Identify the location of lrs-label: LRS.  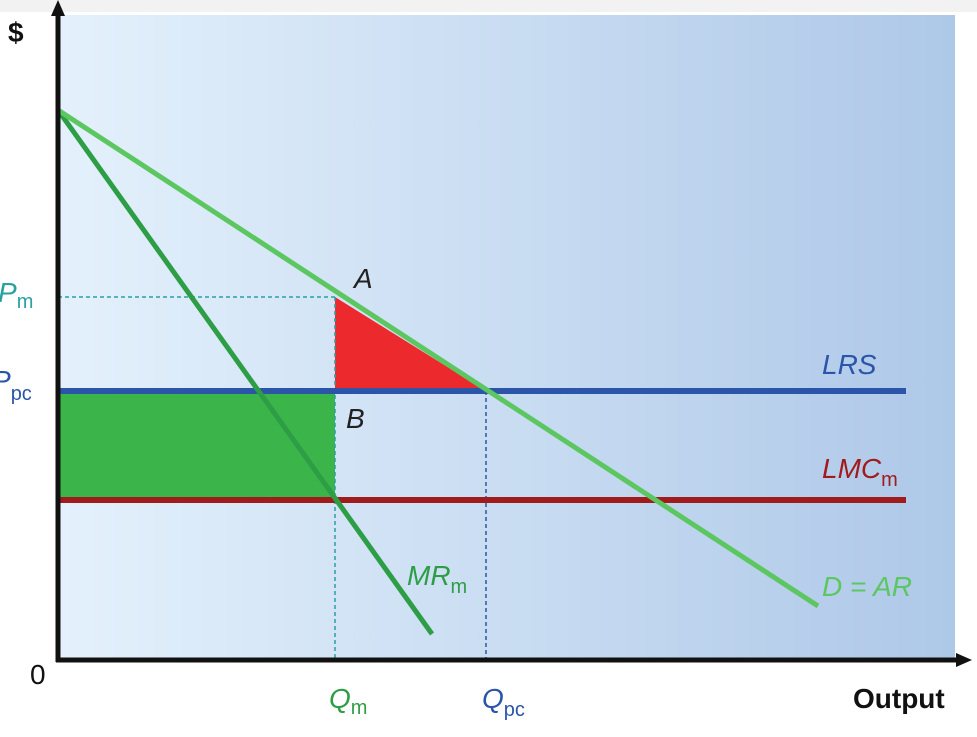
(849, 364).